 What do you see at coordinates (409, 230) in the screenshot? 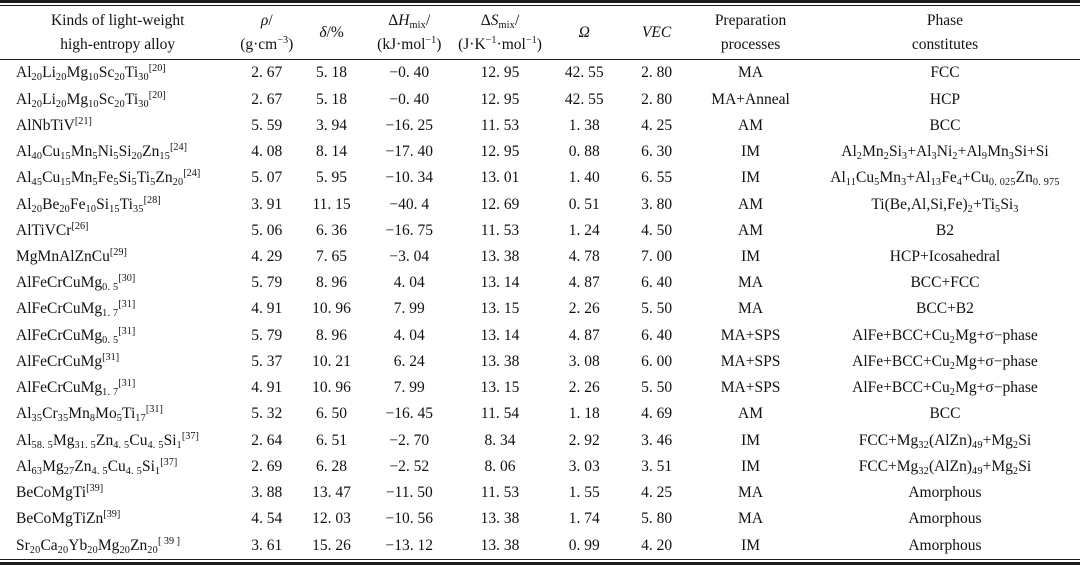
I see `cell-enthalpy: −16. 75` at bounding box center [409, 230].